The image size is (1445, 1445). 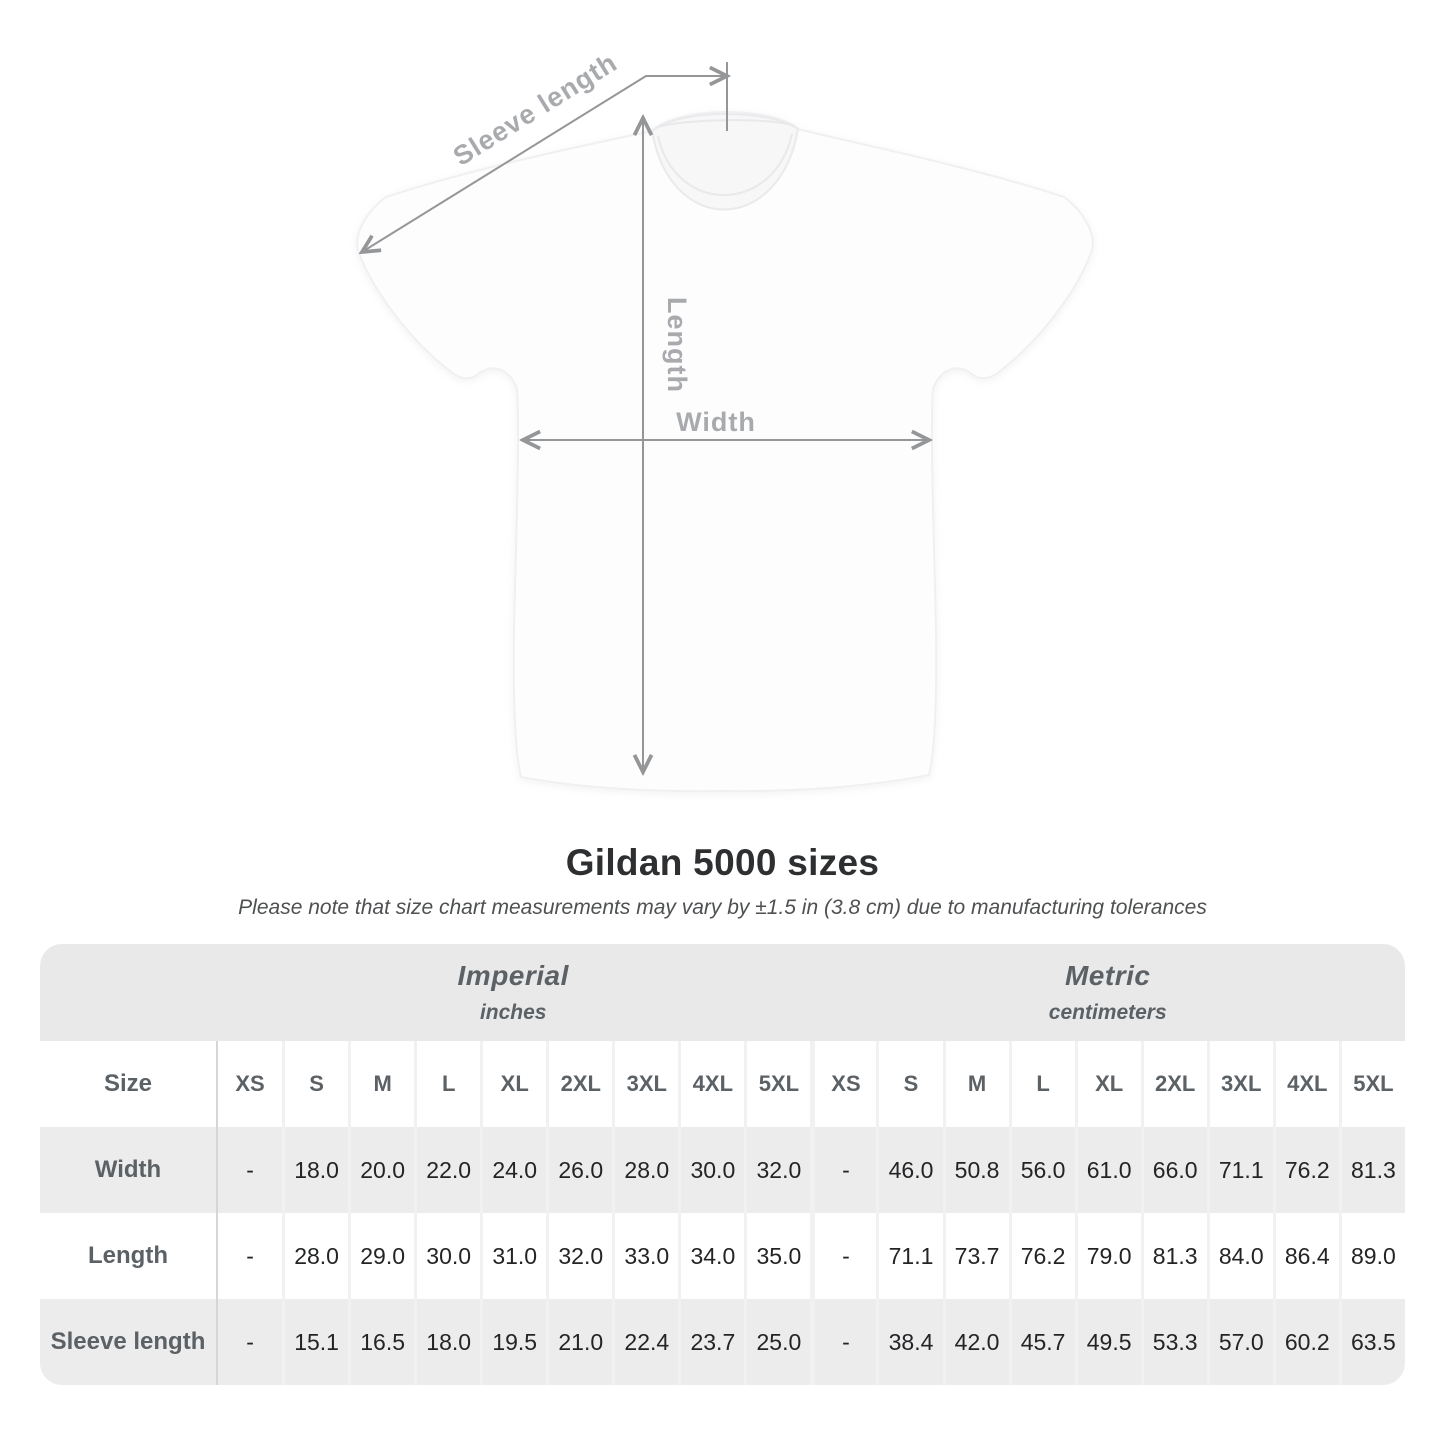 I want to click on unit-section-row: Imperial inches Metric centimeters, so click(x=722, y=992).